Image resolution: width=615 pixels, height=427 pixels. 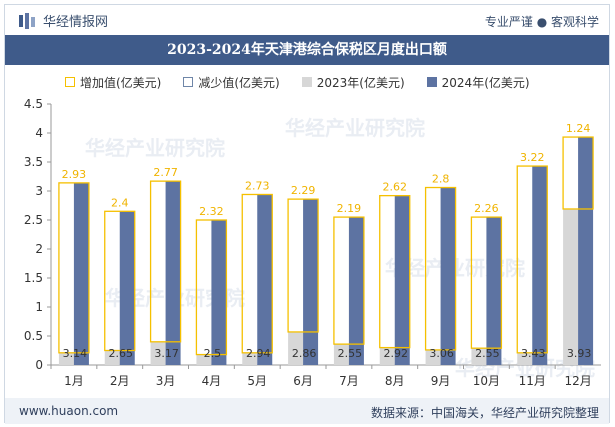 I want to click on value-label-2024: 2.94, so click(x=258, y=353).